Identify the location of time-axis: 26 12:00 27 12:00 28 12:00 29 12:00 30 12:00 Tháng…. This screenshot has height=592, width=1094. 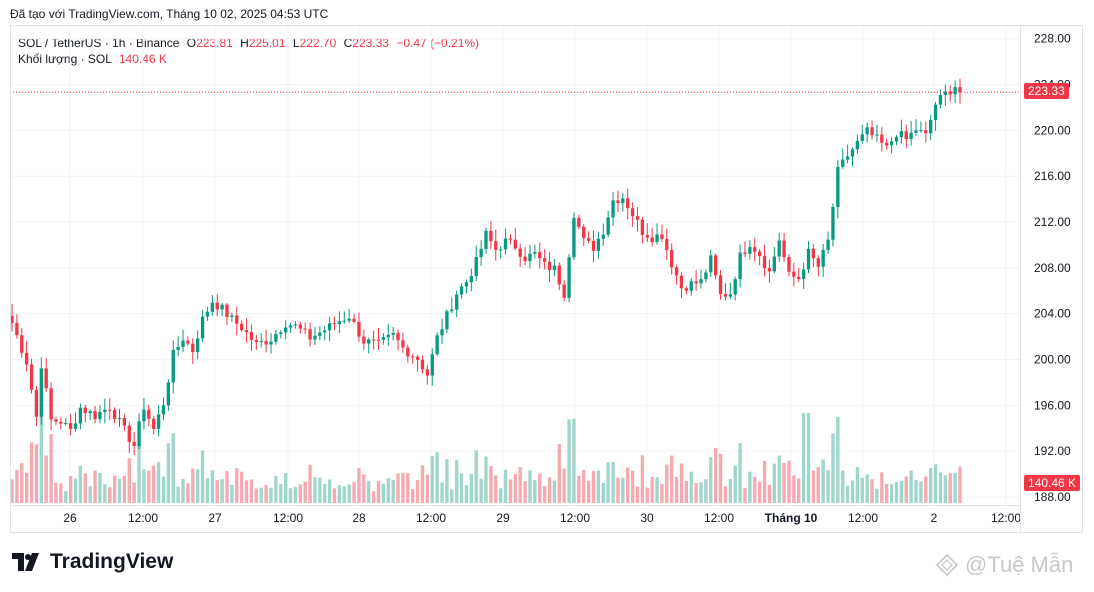
(542, 518).